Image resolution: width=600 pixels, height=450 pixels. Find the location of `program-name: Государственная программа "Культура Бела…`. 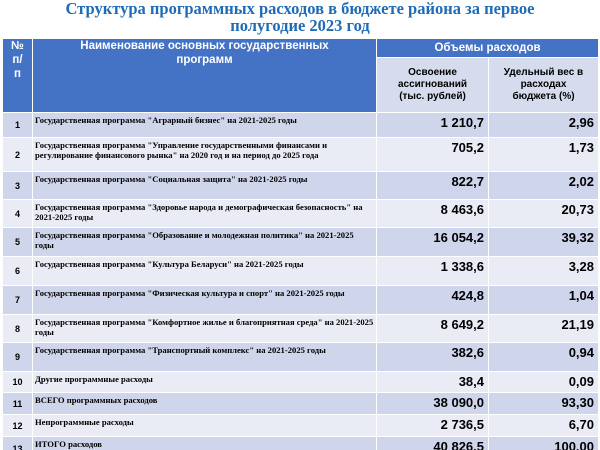

program-name: Государственная программа "Культура Бела… is located at coordinates (204, 271).